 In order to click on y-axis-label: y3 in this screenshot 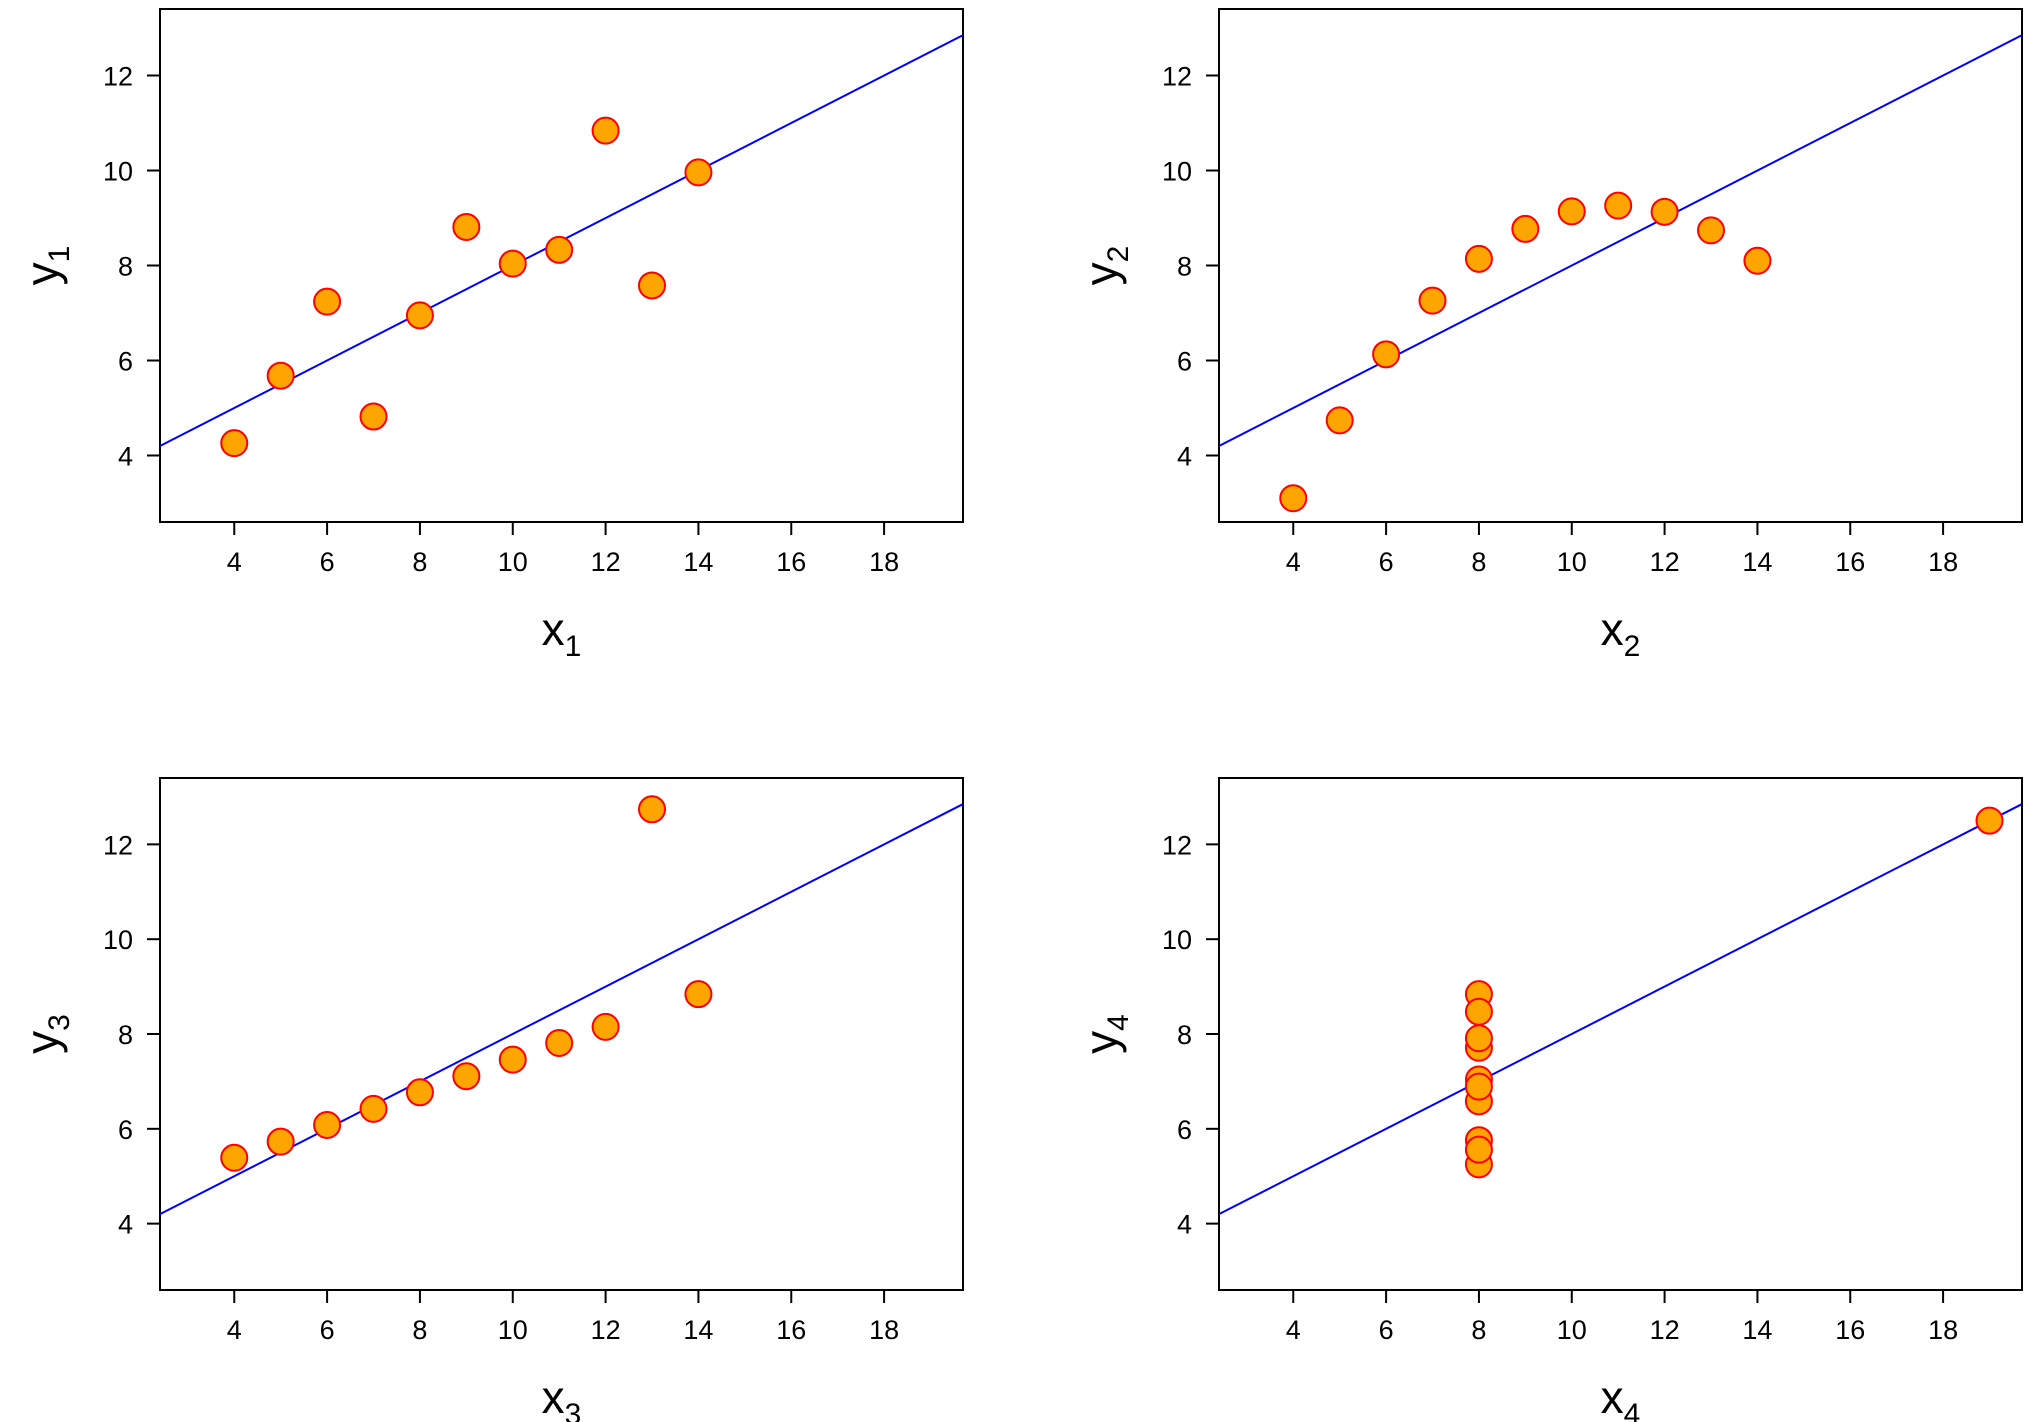, I will do `click(46, 1034)`.